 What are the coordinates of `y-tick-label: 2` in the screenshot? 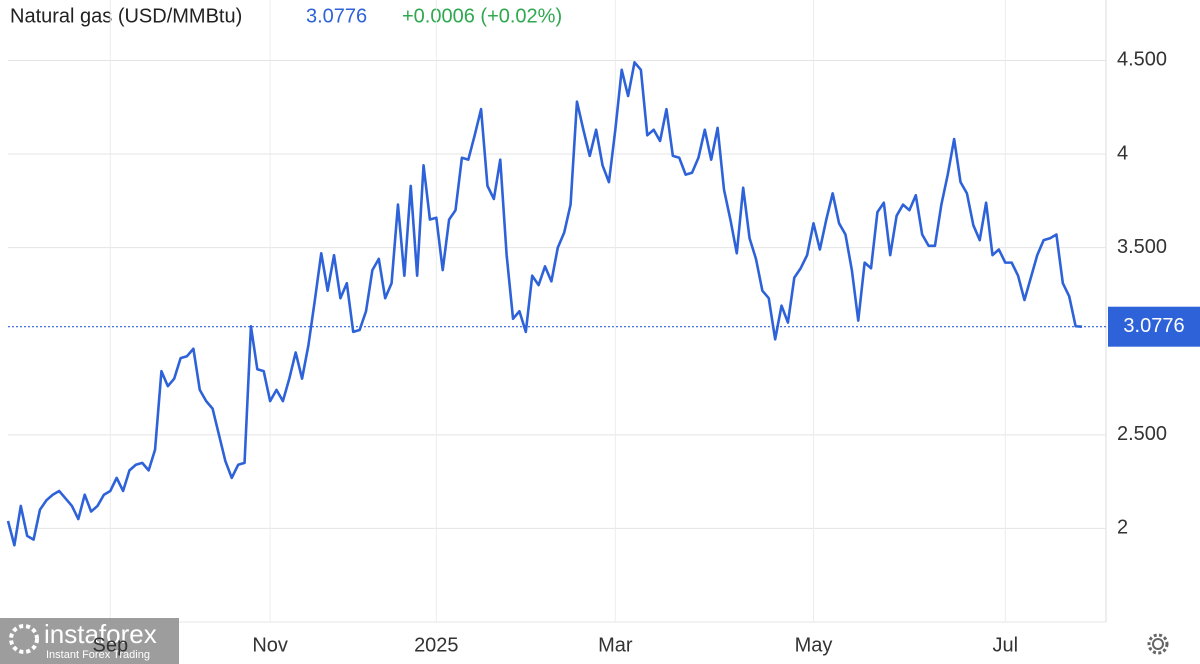 It's located at (1122, 528).